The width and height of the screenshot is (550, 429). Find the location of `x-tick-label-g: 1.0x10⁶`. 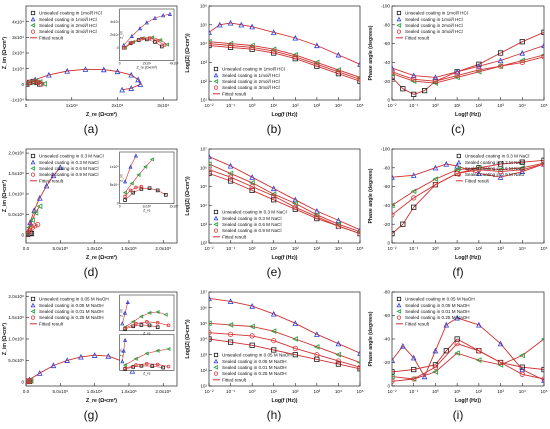

x-tick-label-g: 1.0x10⁶ is located at coordinates (95, 391).